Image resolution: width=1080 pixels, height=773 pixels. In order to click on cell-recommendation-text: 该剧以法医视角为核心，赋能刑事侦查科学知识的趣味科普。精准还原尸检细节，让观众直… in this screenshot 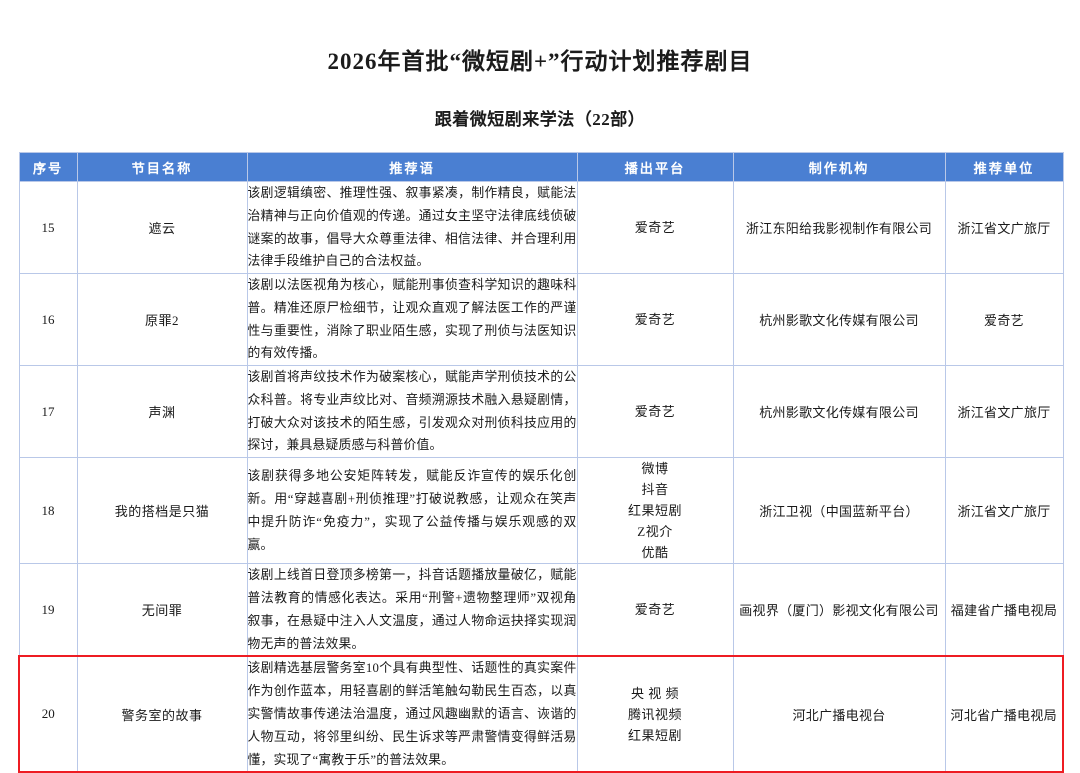, I will do `click(412, 320)`.